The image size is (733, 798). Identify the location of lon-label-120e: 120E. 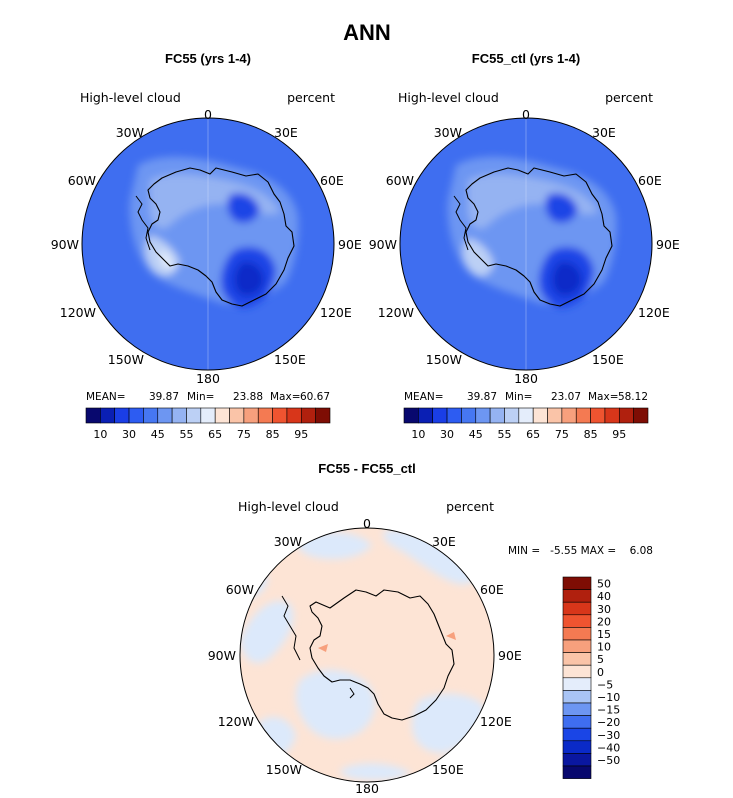
(336, 312).